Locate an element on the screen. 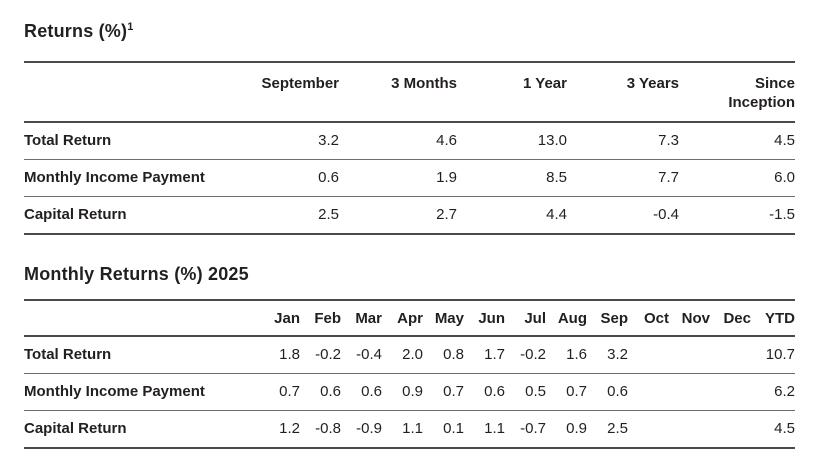 This screenshot has height=461, width=820. returns-column-since-inception: Since Inception is located at coordinates (737, 92).